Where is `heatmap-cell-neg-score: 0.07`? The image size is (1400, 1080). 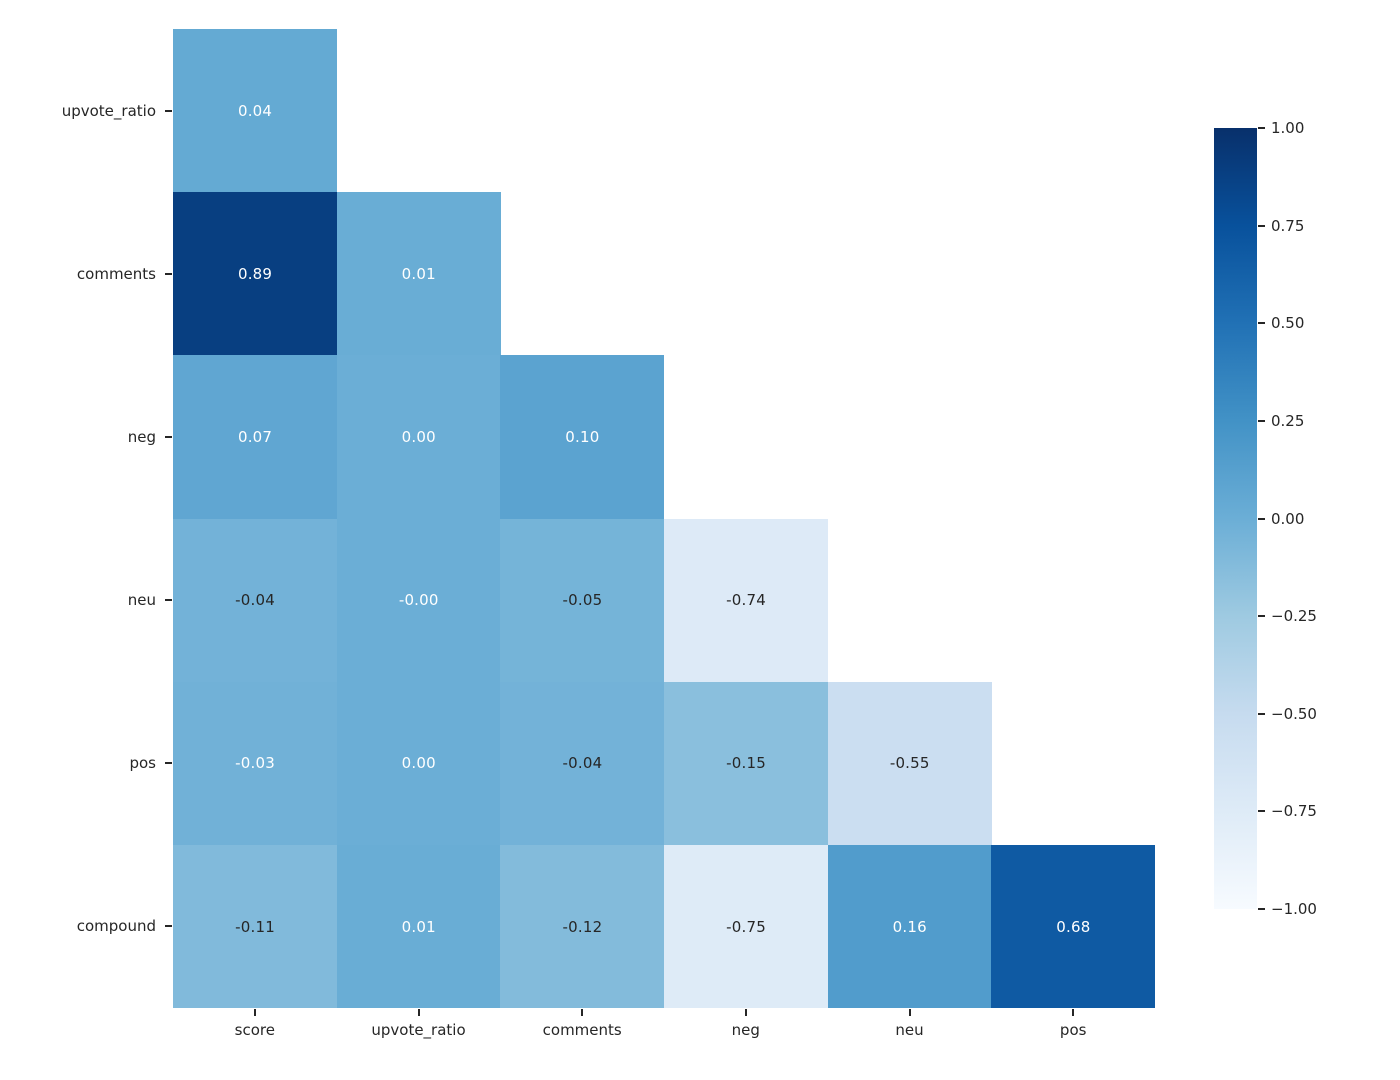 heatmap-cell-neg-score: 0.07 is located at coordinates (255, 437).